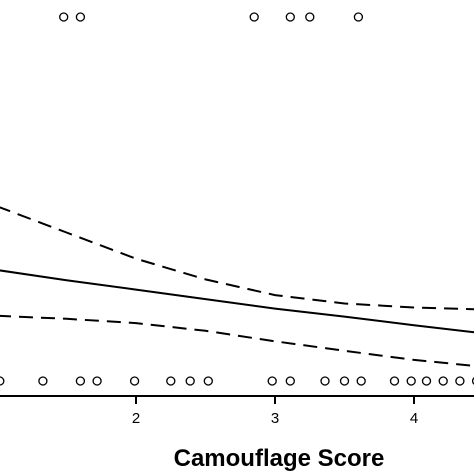 This screenshot has height=474, width=474. I want to click on x-tick-label: 2, so click(136, 418).